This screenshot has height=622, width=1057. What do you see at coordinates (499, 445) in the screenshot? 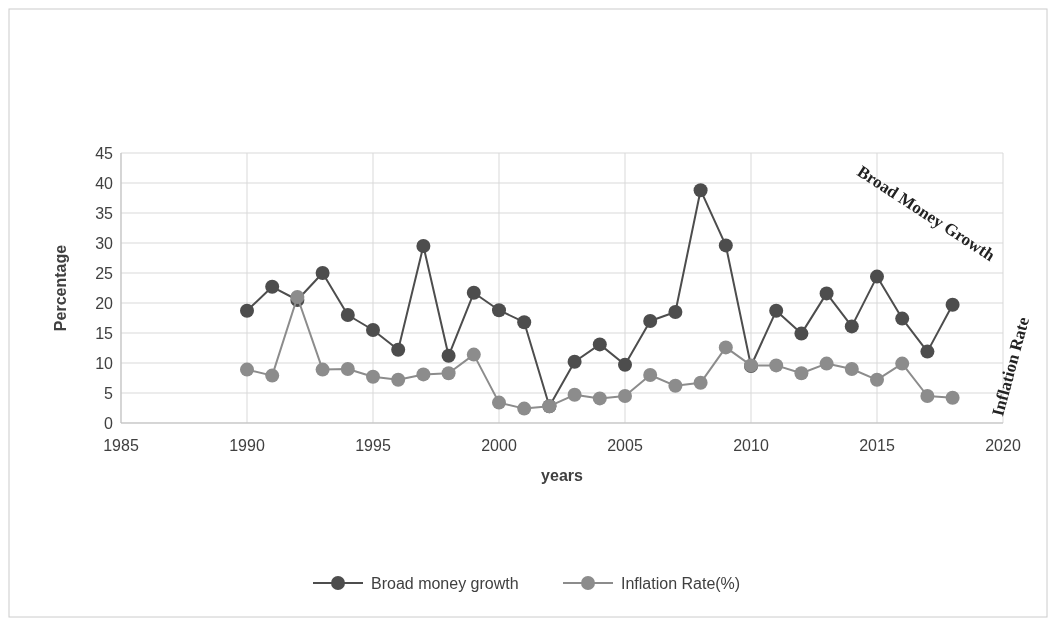
I see `x-tick-label: 2000` at bounding box center [499, 445].